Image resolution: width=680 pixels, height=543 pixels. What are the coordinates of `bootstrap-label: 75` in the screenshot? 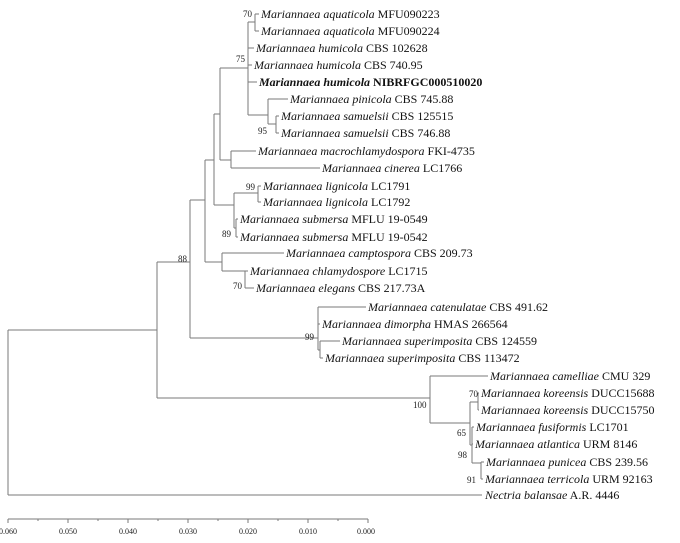 It's located at (241, 59).